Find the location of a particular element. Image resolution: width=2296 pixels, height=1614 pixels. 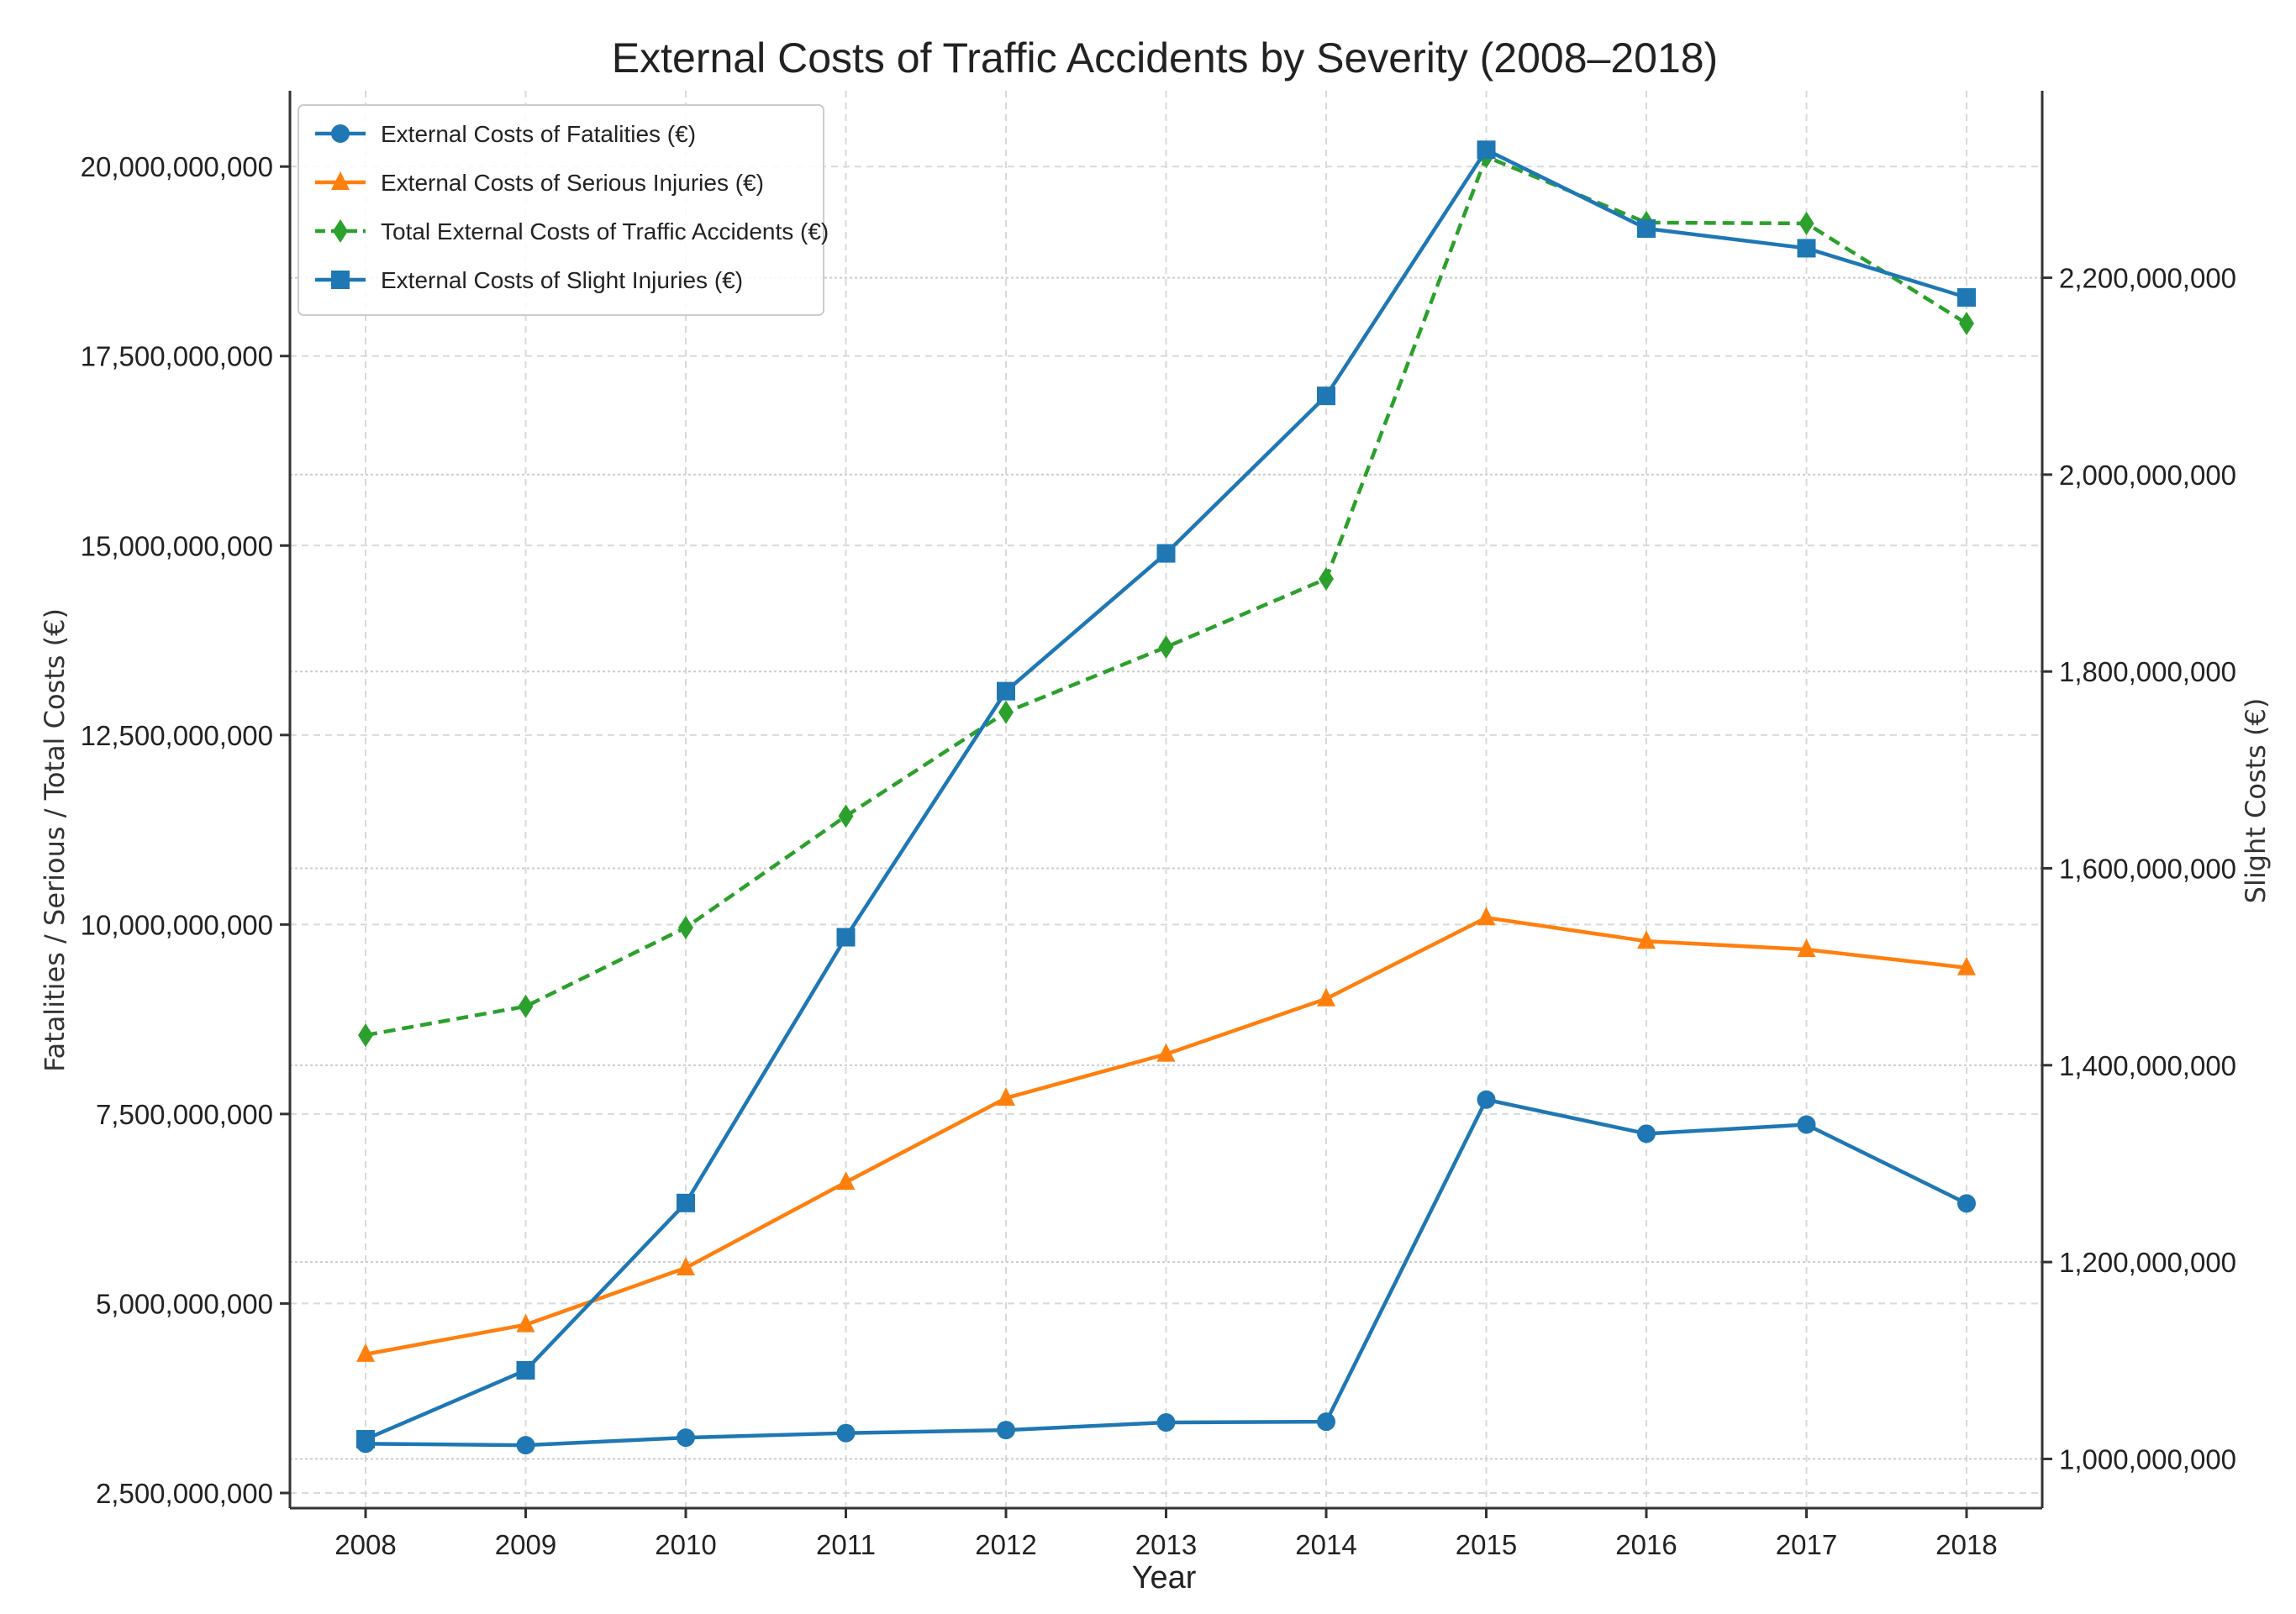

y-tick-label-left: 2,500,000,000 is located at coordinates (184, 1493).